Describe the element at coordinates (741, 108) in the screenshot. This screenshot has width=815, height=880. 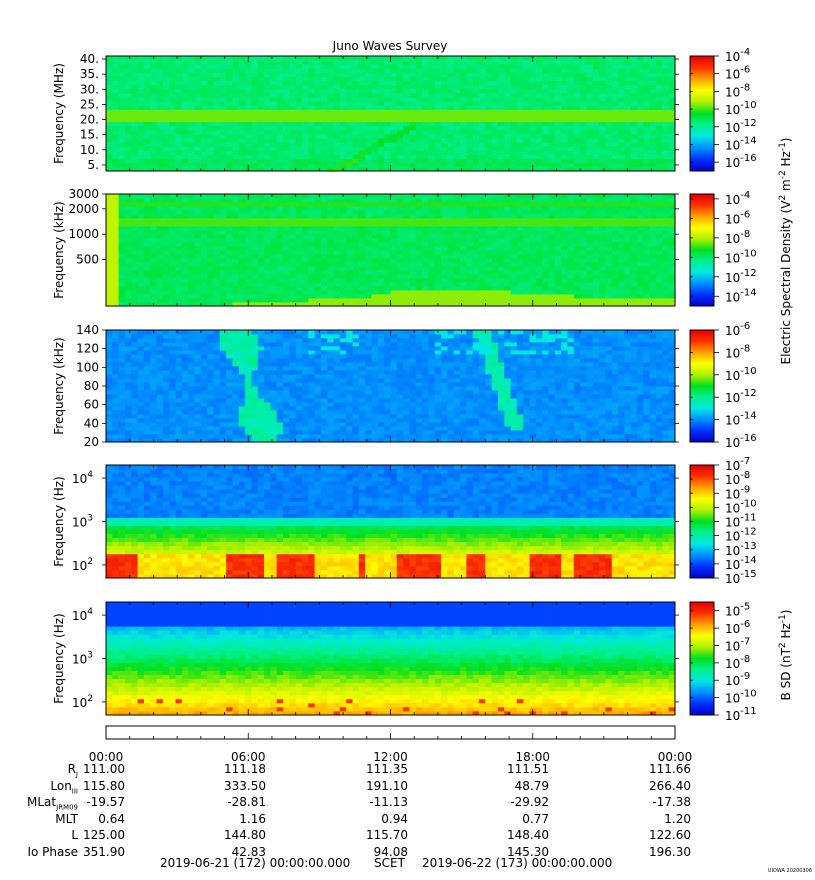
I see `colorbar-tick-label: 10-10` at that location.